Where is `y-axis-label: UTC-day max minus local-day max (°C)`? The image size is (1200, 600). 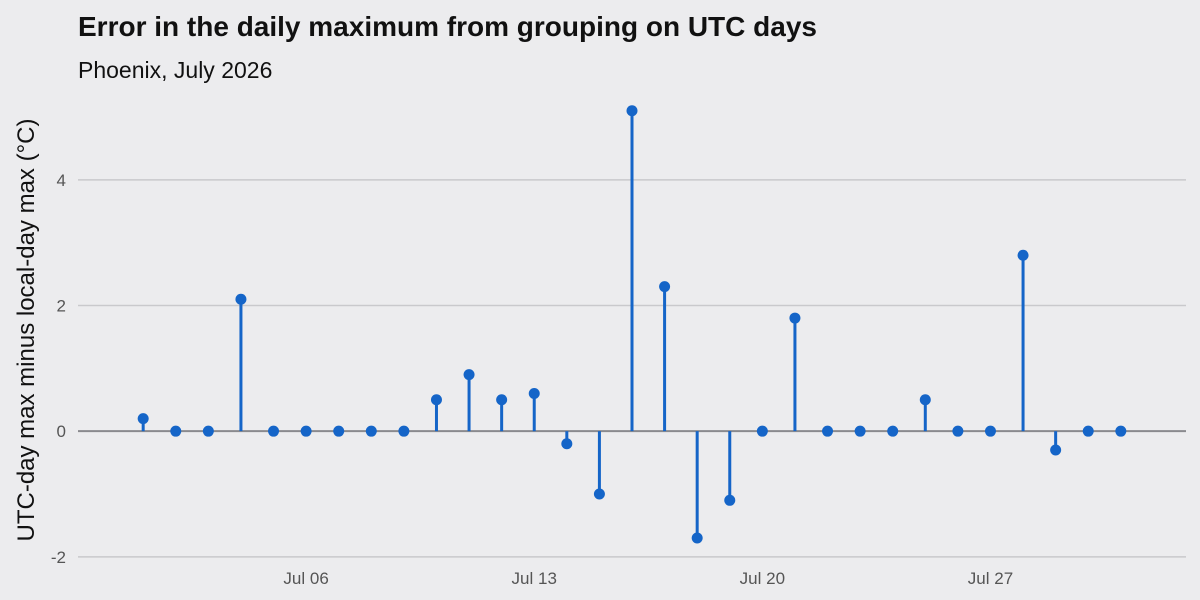 y-axis-label: UTC-day max minus local-day max (°C) is located at coordinates (26, 329).